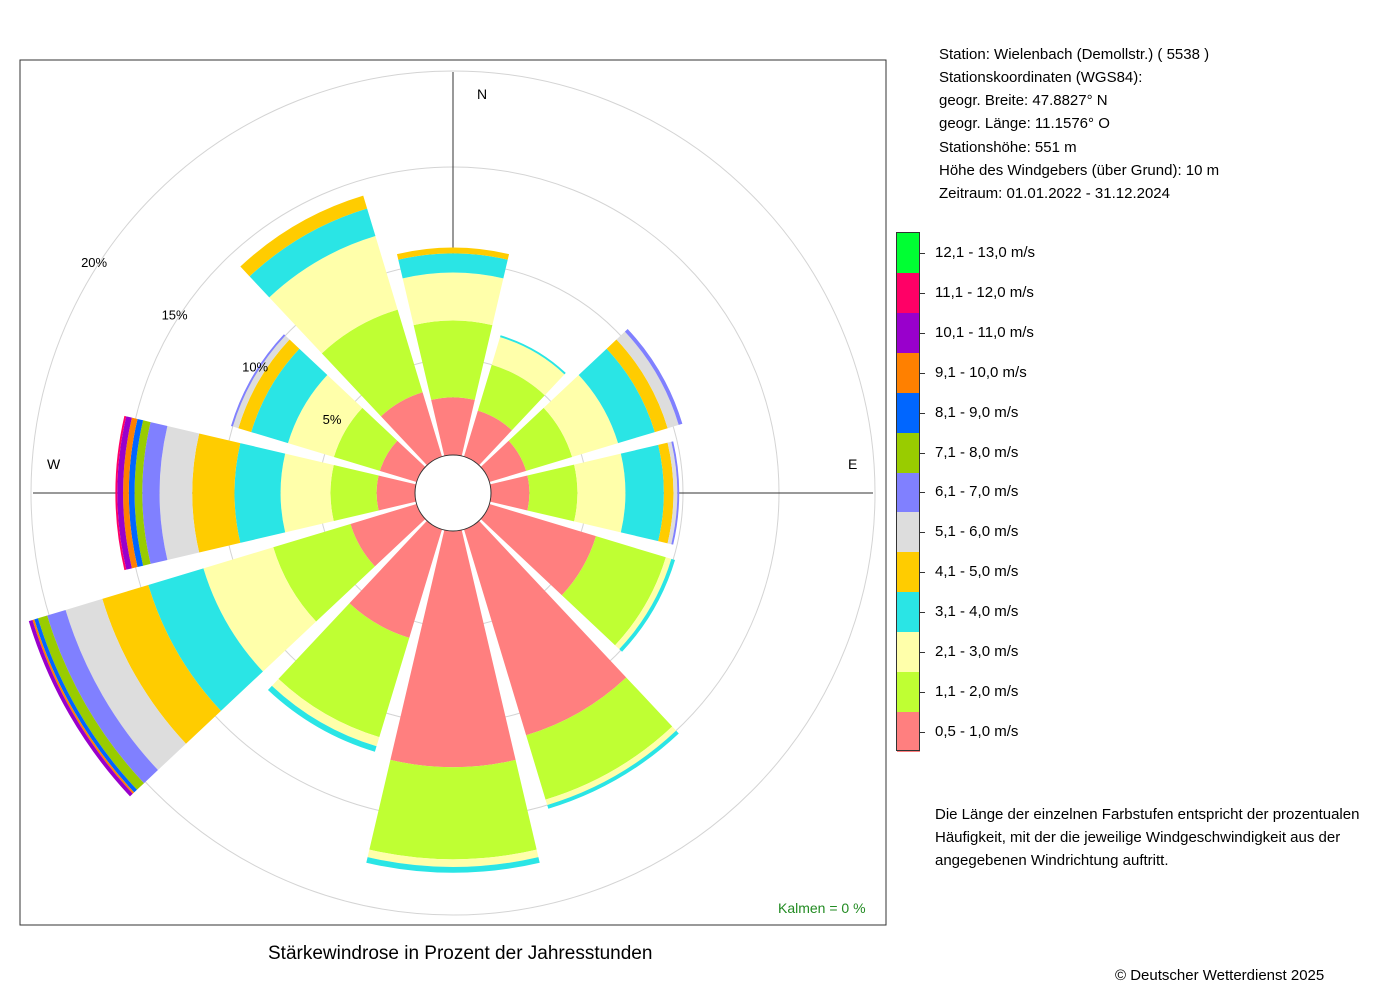  What do you see at coordinates (1052, 860) in the screenshot?
I see `note-line-3: angegebenen Windrichtung auftritt.` at bounding box center [1052, 860].